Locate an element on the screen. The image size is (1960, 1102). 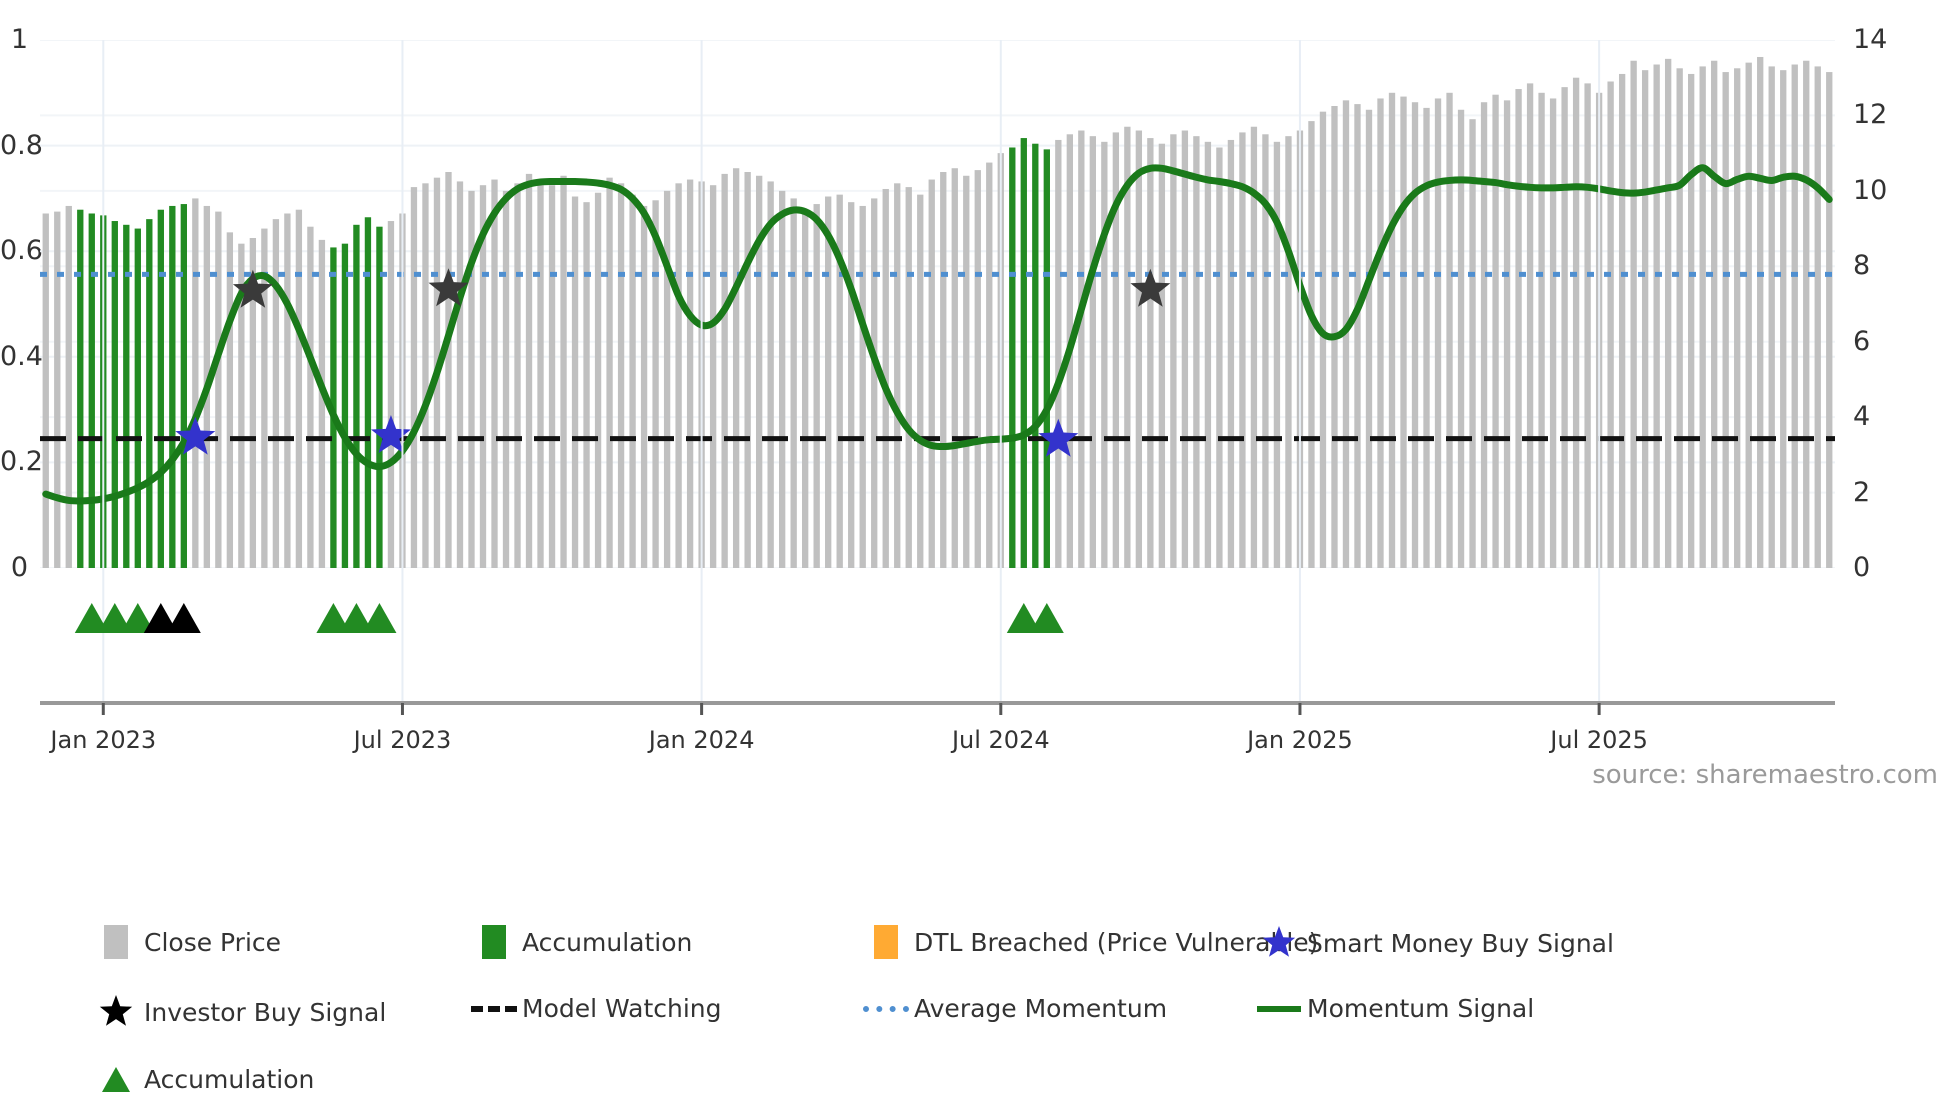
legend-item: Investor Buy Signal is located at coordinates (237, 1012).